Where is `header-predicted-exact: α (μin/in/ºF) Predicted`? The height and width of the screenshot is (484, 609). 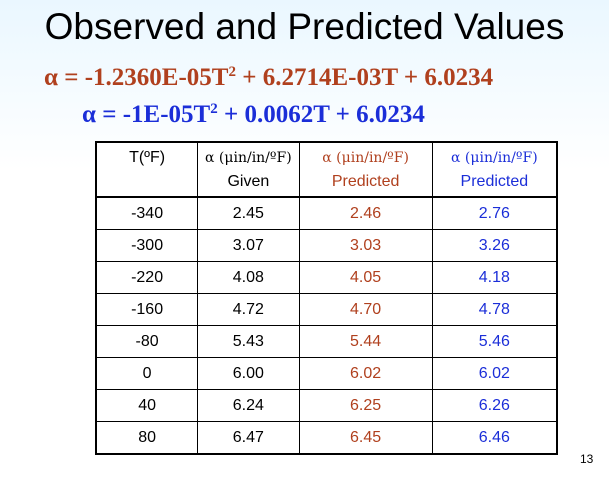 header-predicted-exact: α (μin/in/ºF) Predicted is located at coordinates (365, 169).